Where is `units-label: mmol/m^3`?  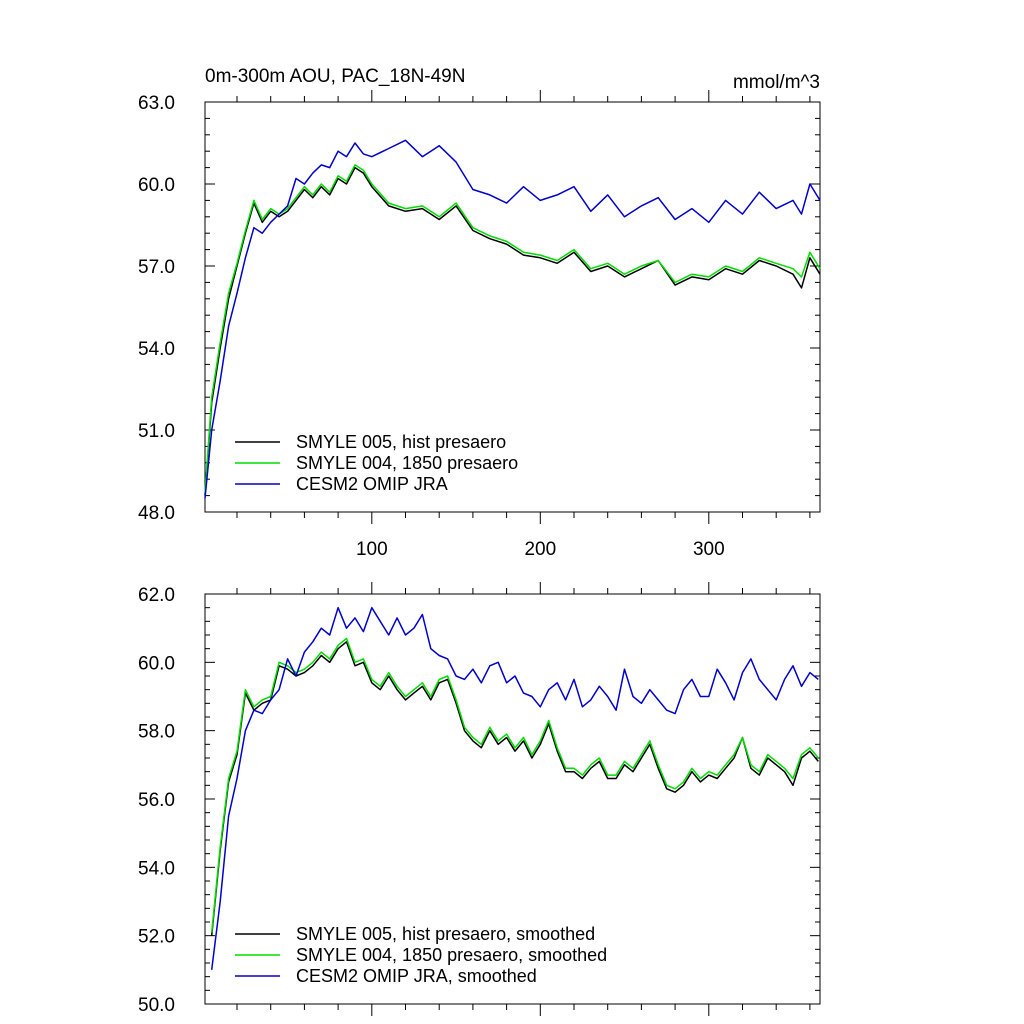
units-label: mmol/m^3 is located at coordinates (776, 82).